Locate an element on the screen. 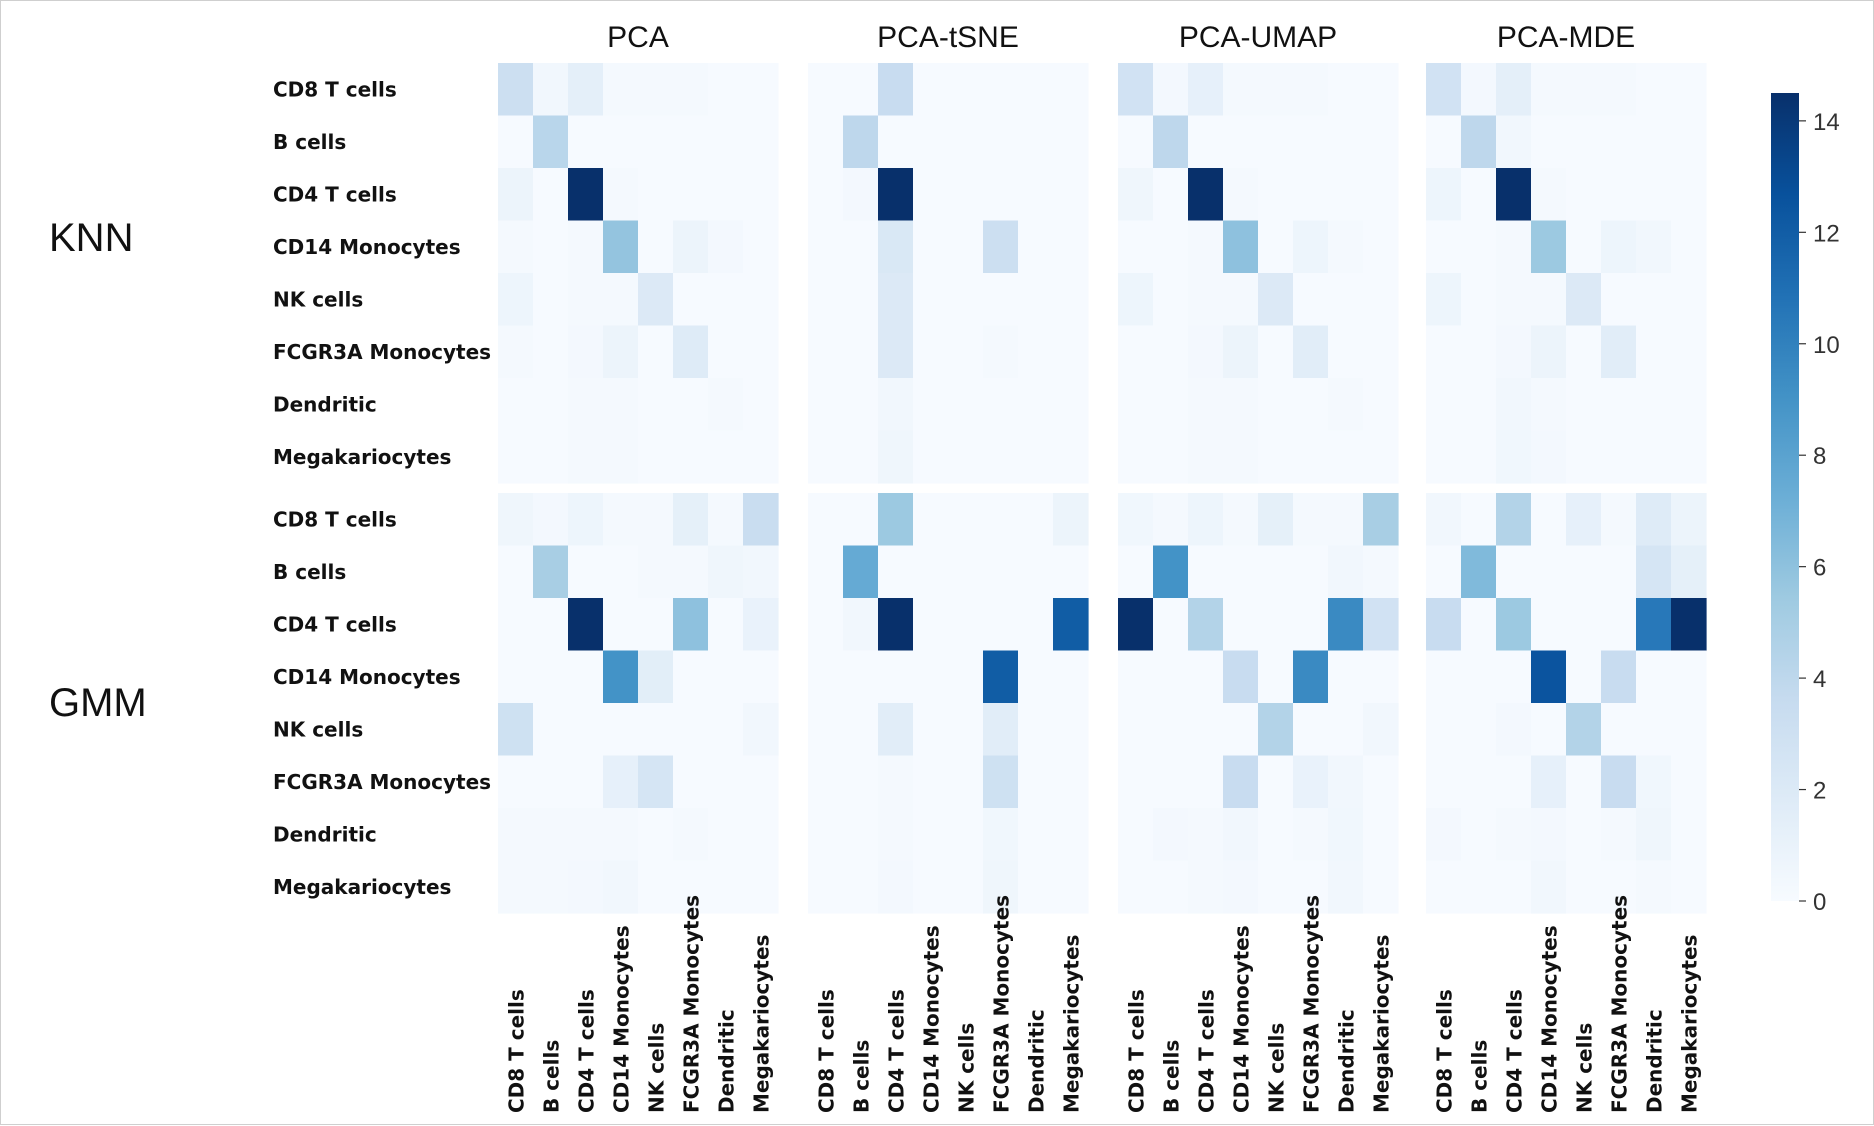  y-tick-label-knn-cd8-t-cells: CD8 T cells is located at coordinates (335, 89).